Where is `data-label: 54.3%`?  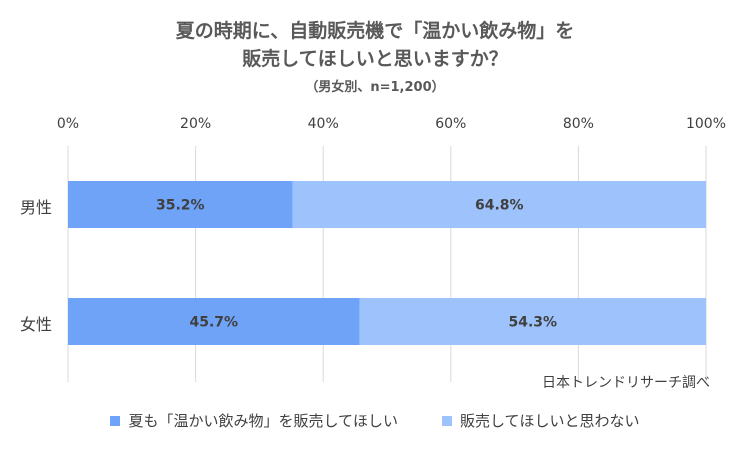 data-label: 54.3% is located at coordinates (532, 323).